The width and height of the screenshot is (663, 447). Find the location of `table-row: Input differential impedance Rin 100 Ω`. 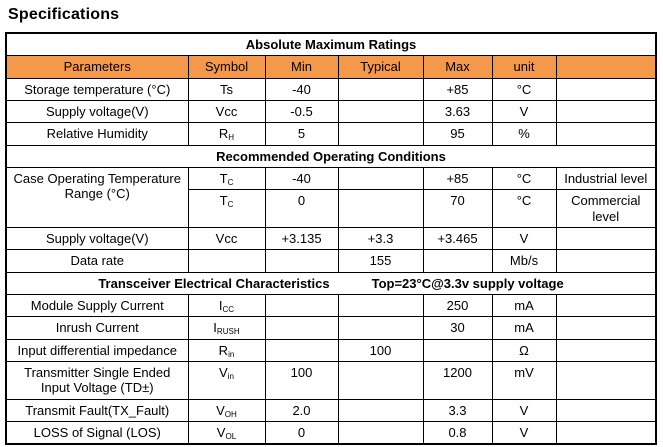

table-row: Input differential impedance Rin 100 Ω is located at coordinates (331, 350).